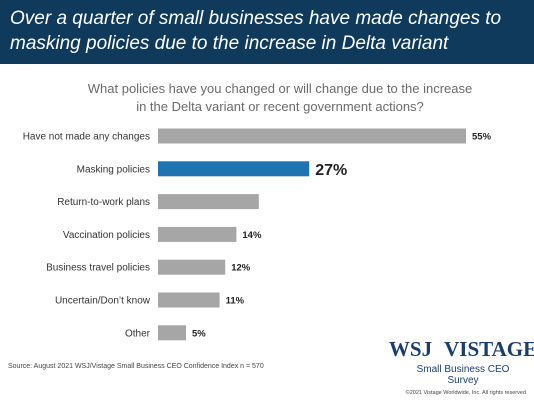 The height and width of the screenshot is (401, 534). I want to click on logo-wsj: WSJ, so click(410, 349).